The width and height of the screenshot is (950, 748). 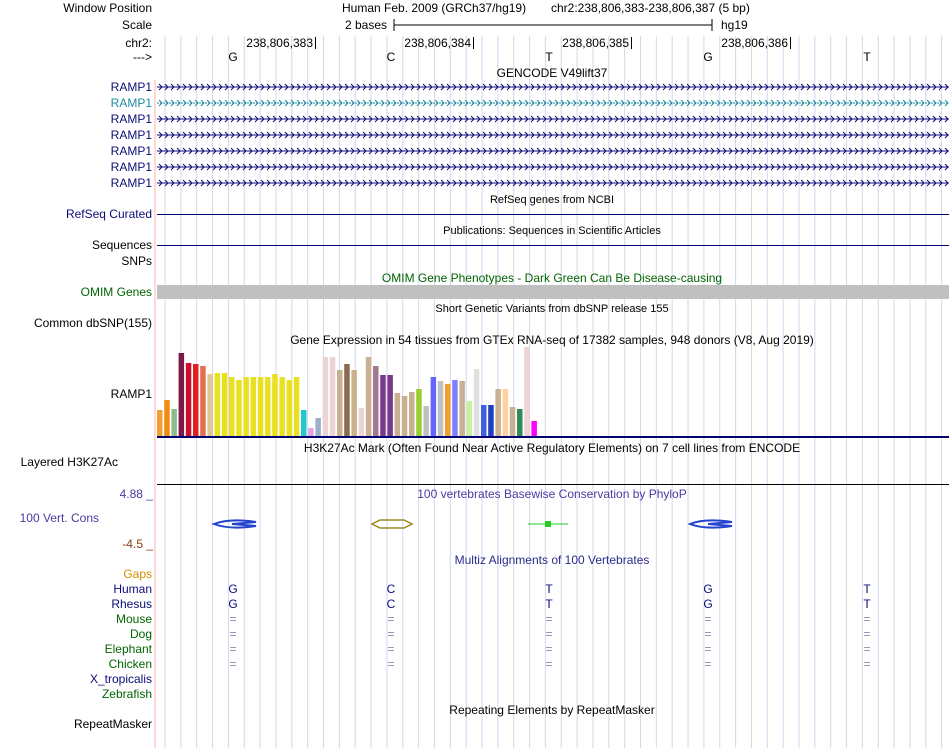 What do you see at coordinates (754, 43) in the screenshot?
I see `ruler-tick-label: 238,806,386` at bounding box center [754, 43].